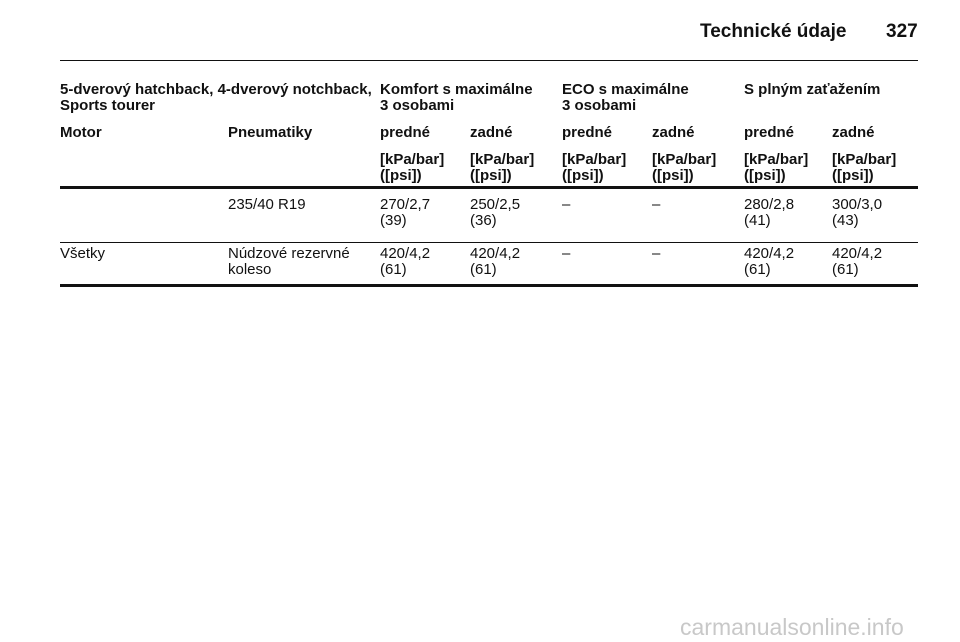 Image resolution: width=960 pixels, height=642 pixels. I want to click on watermark: carmanualsonline.info, so click(792, 627).